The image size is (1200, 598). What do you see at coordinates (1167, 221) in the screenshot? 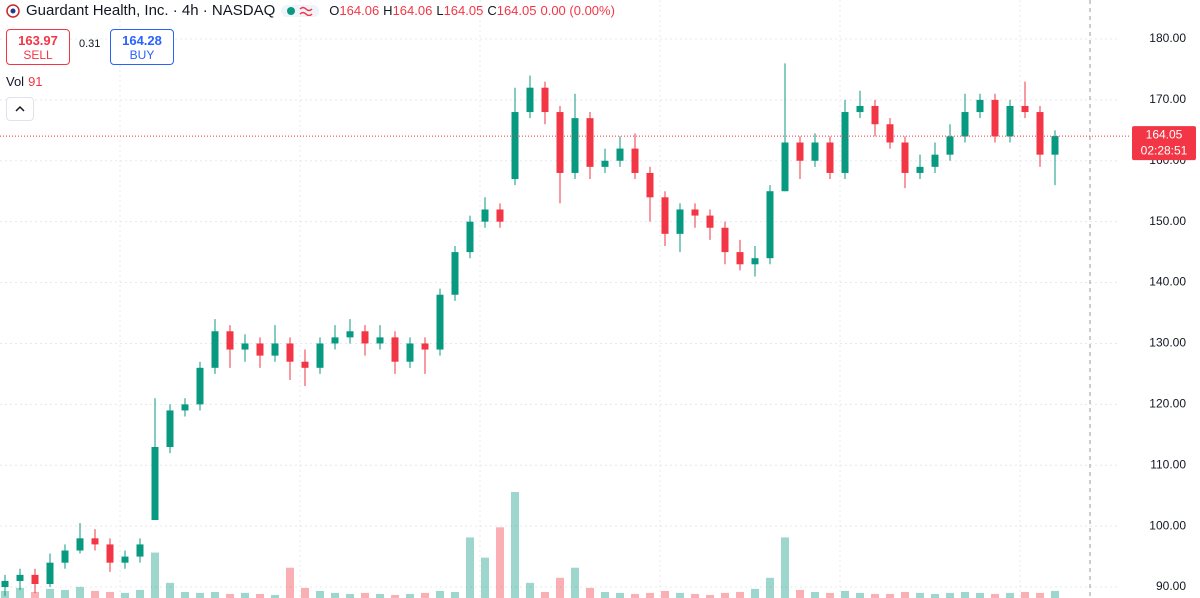
I see `y-tick-label: 150.00` at bounding box center [1167, 221].